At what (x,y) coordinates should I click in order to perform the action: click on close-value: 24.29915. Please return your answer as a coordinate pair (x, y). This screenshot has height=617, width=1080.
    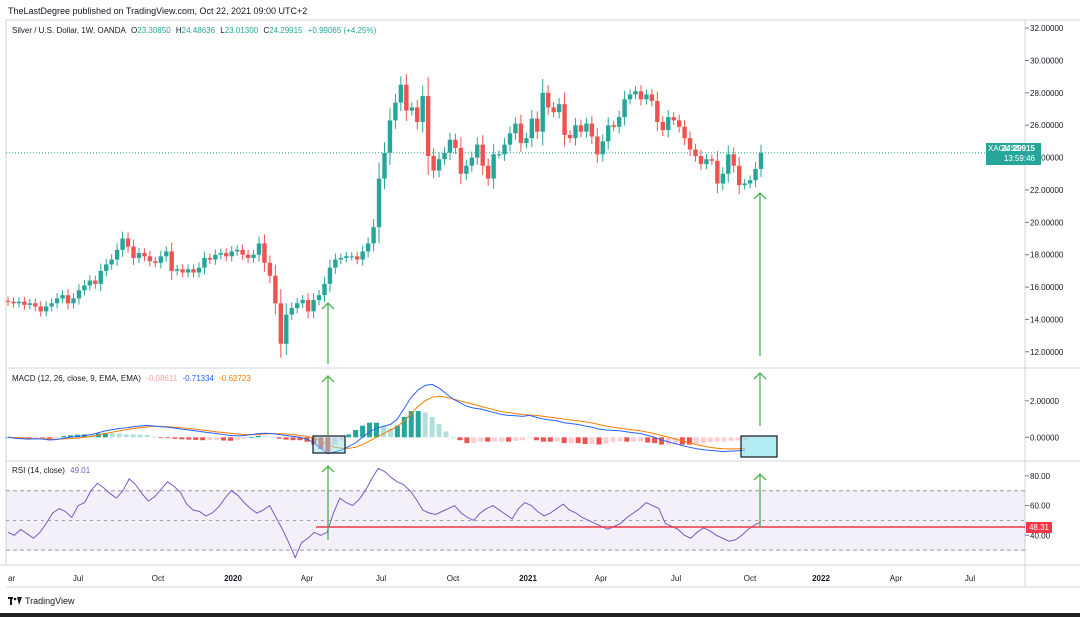
    Looking at the image, I should click on (286, 30).